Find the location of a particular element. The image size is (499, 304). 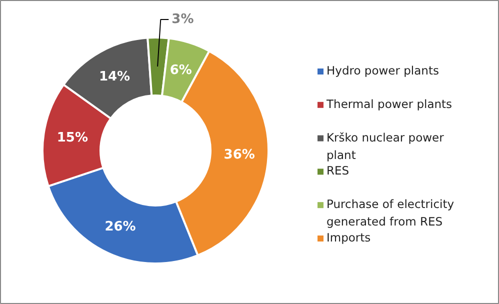

data-label: 6% is located at coordinates (181, 70).